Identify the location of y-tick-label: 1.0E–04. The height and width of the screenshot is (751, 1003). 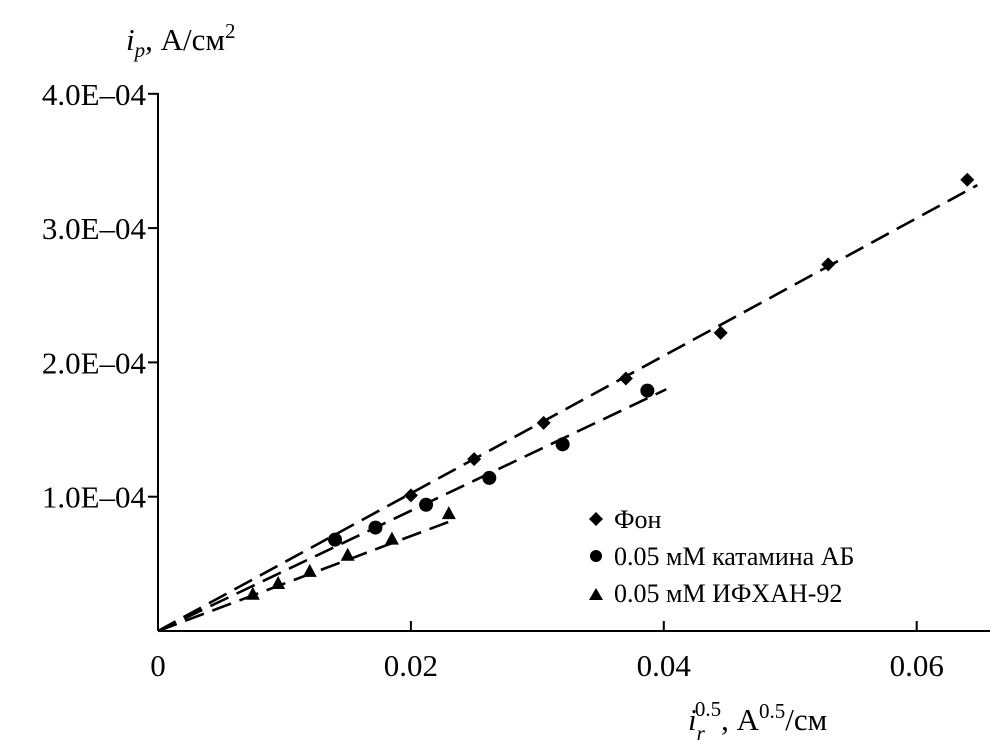
(94, 497).